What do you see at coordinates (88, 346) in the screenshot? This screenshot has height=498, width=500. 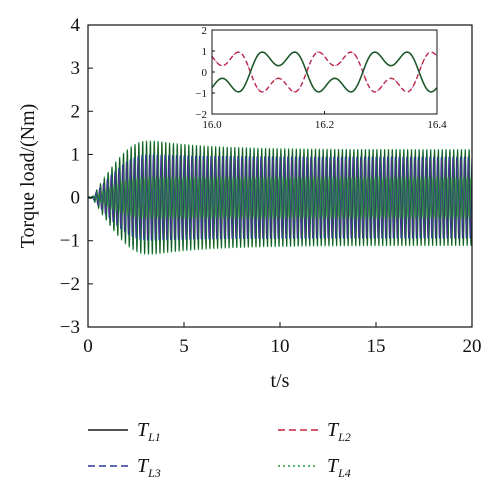 I see `x-tick-label: 0` at bounding box center [88, 346].